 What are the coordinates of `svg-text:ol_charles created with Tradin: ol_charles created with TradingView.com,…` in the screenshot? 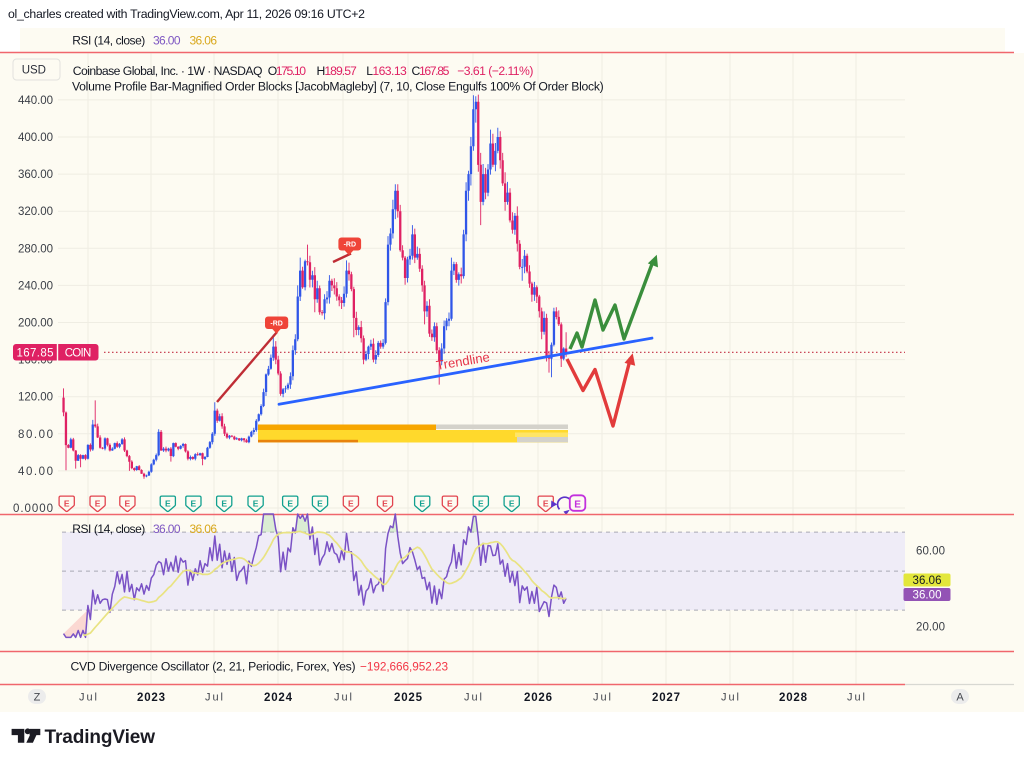 It's located at (186, 14).